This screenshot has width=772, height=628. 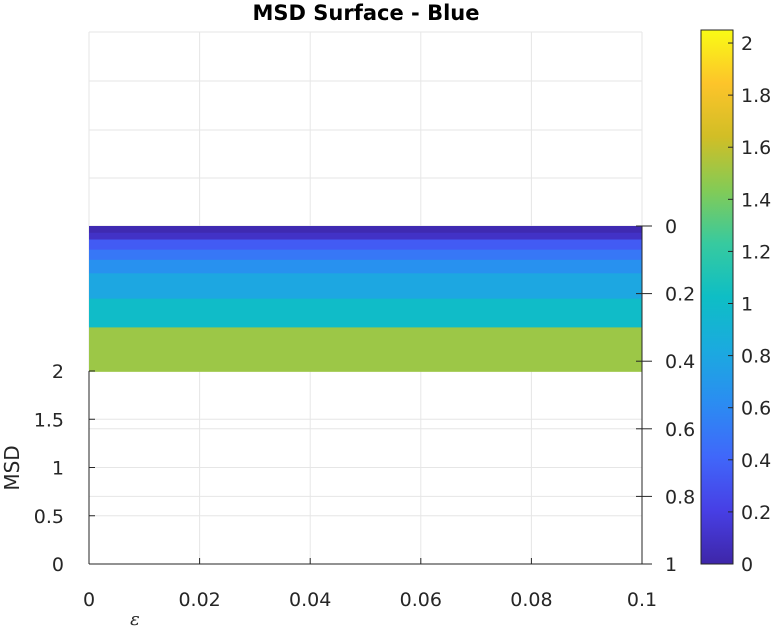 I want to click on left-y-tick-label: 2, so click(x=58, y=372).